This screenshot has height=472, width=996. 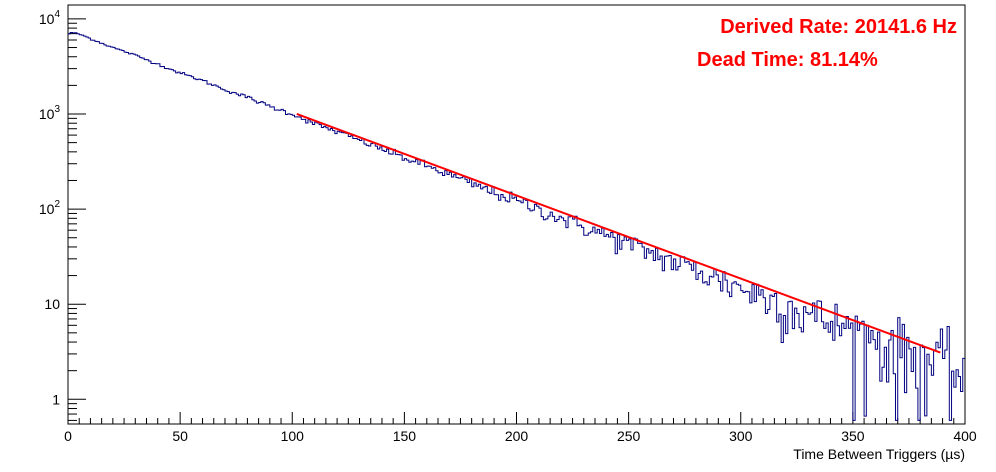 What do you see at coordinates (629, 436) in the screenshot?
I see `x-tick-label: 250` at bounding box center [629, 436].